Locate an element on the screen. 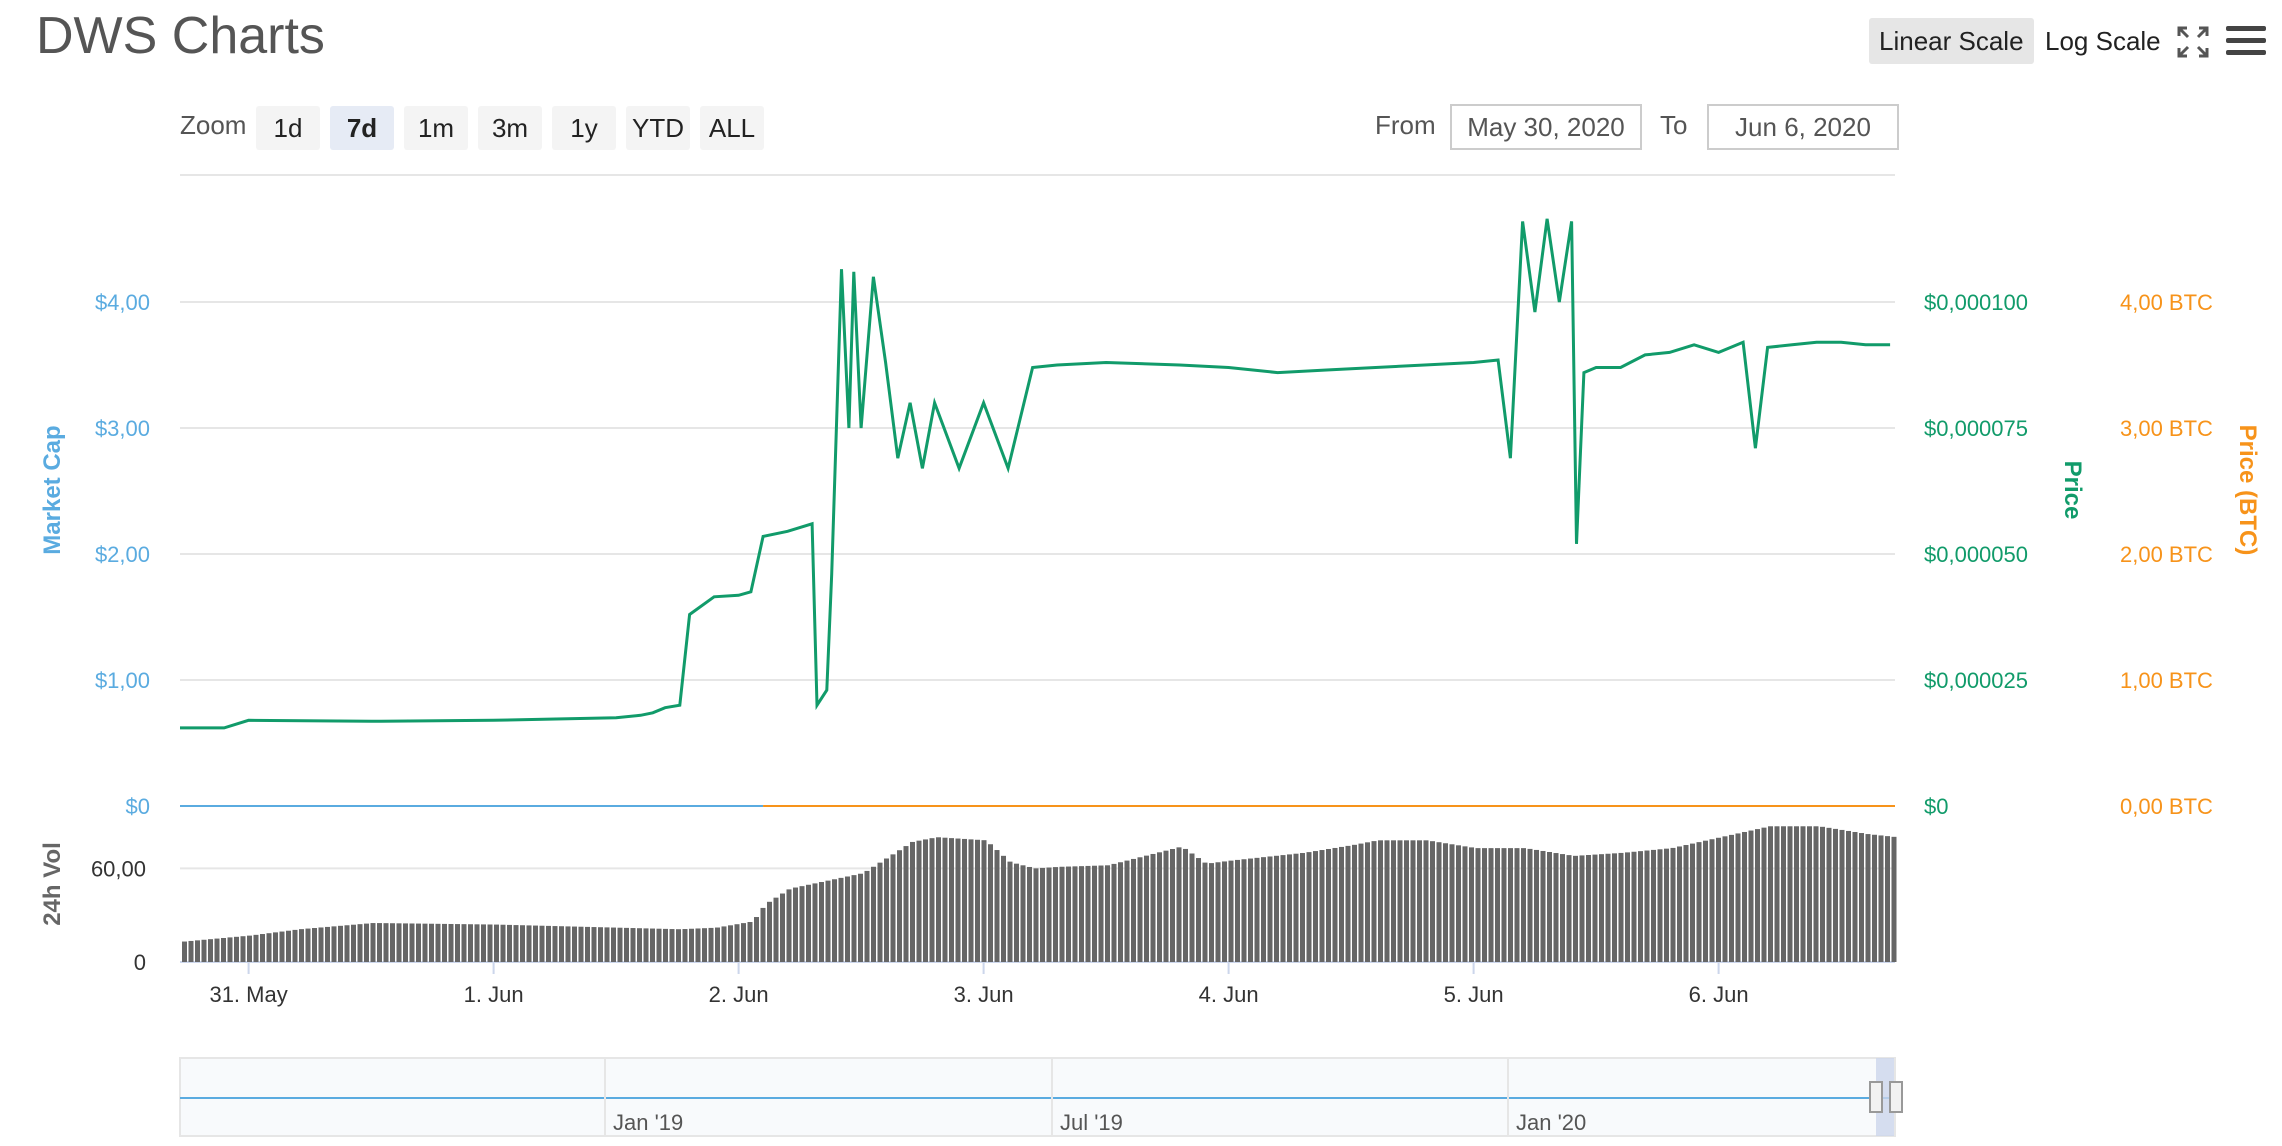 Image resolution: width=2282 pixels, height=1146 pixels. btc-tick-label: 1,00 BTC is located at coordinates (2166, 680).